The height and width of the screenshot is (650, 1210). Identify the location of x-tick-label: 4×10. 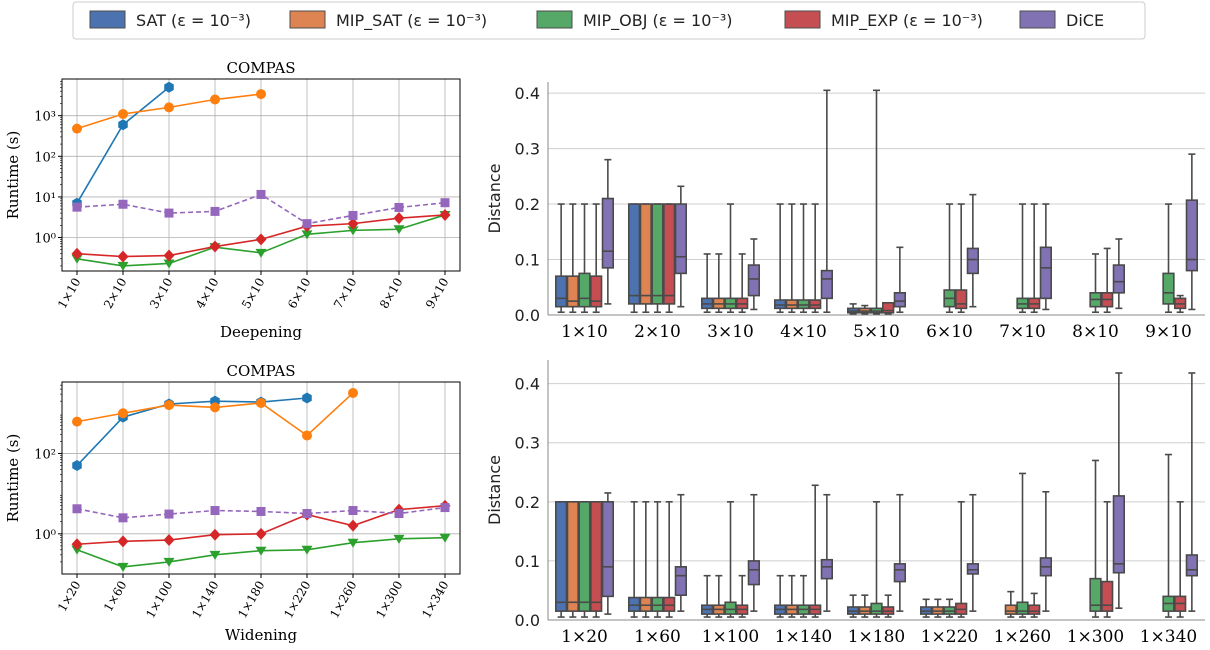
(207, 294).